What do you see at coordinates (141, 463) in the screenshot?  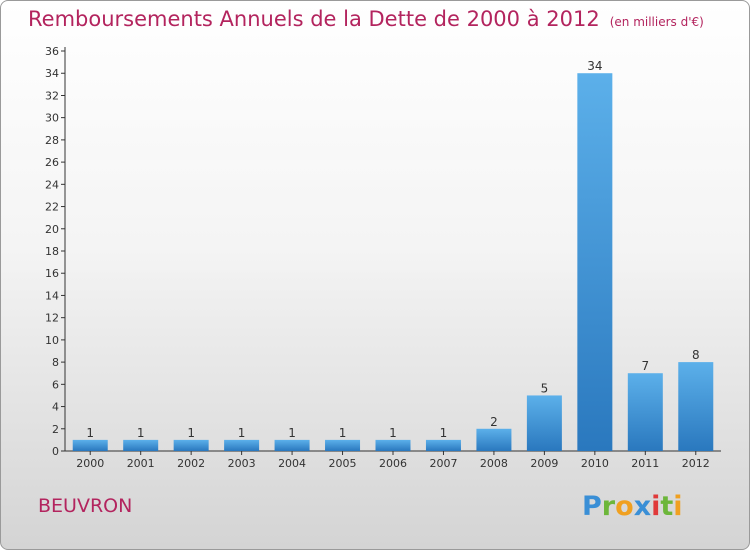 I see `x-tick-label: 2001` at bounding box center [141, 463].